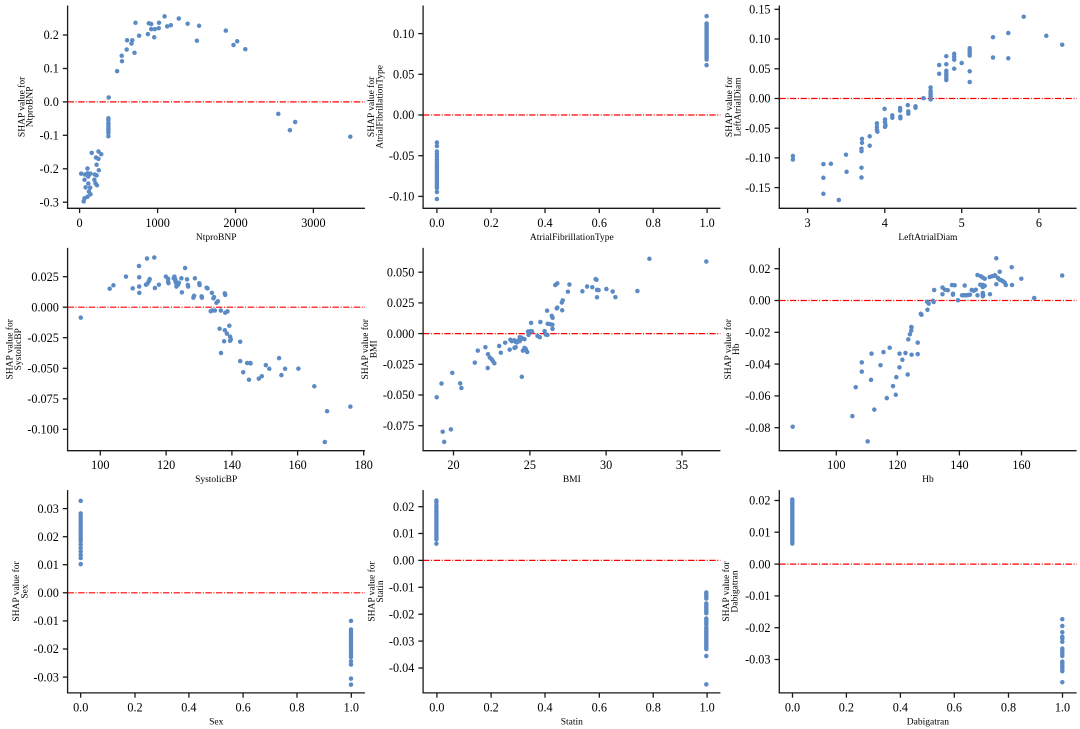  Describe the element at coordinates (49, 202) in the screenshot. I see `svg-text: -0.3` at that location.